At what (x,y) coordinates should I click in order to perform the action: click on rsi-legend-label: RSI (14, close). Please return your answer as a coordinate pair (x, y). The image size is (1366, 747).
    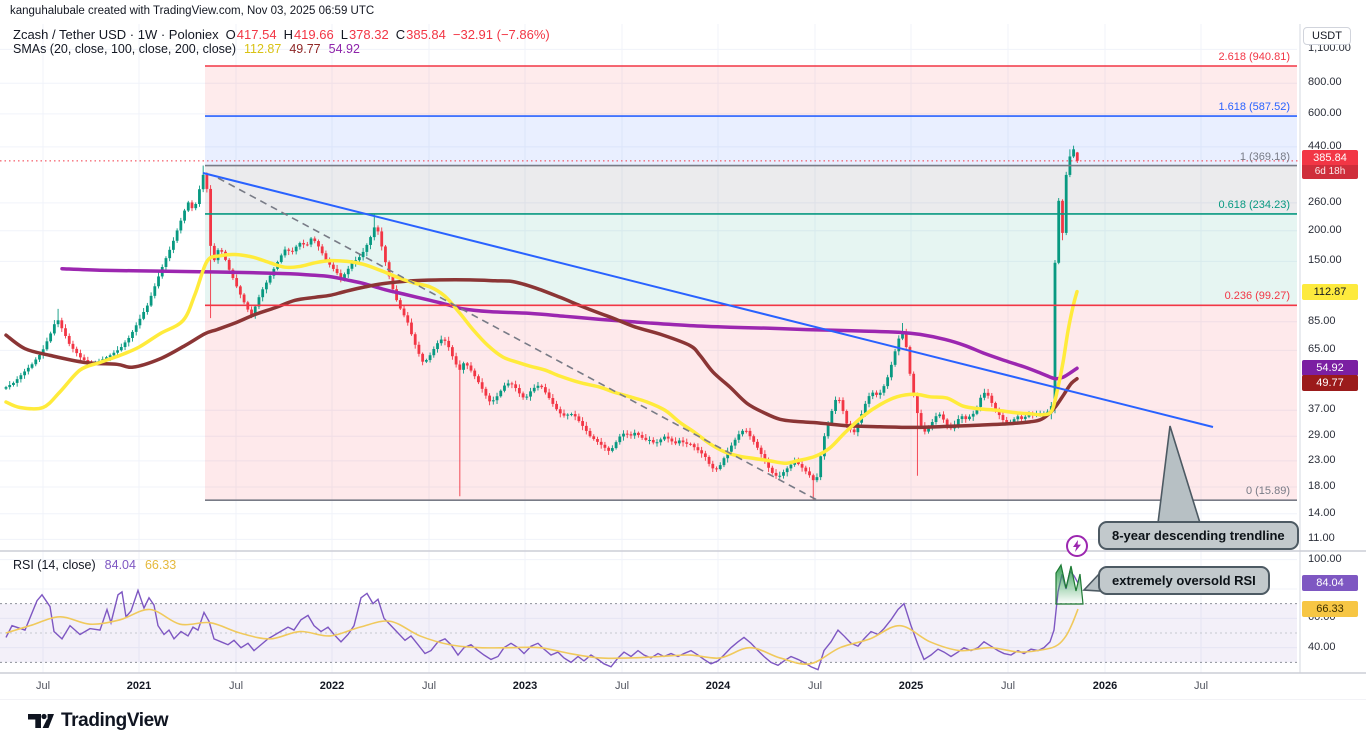
    Looking at the image, I should click on (54, 565).